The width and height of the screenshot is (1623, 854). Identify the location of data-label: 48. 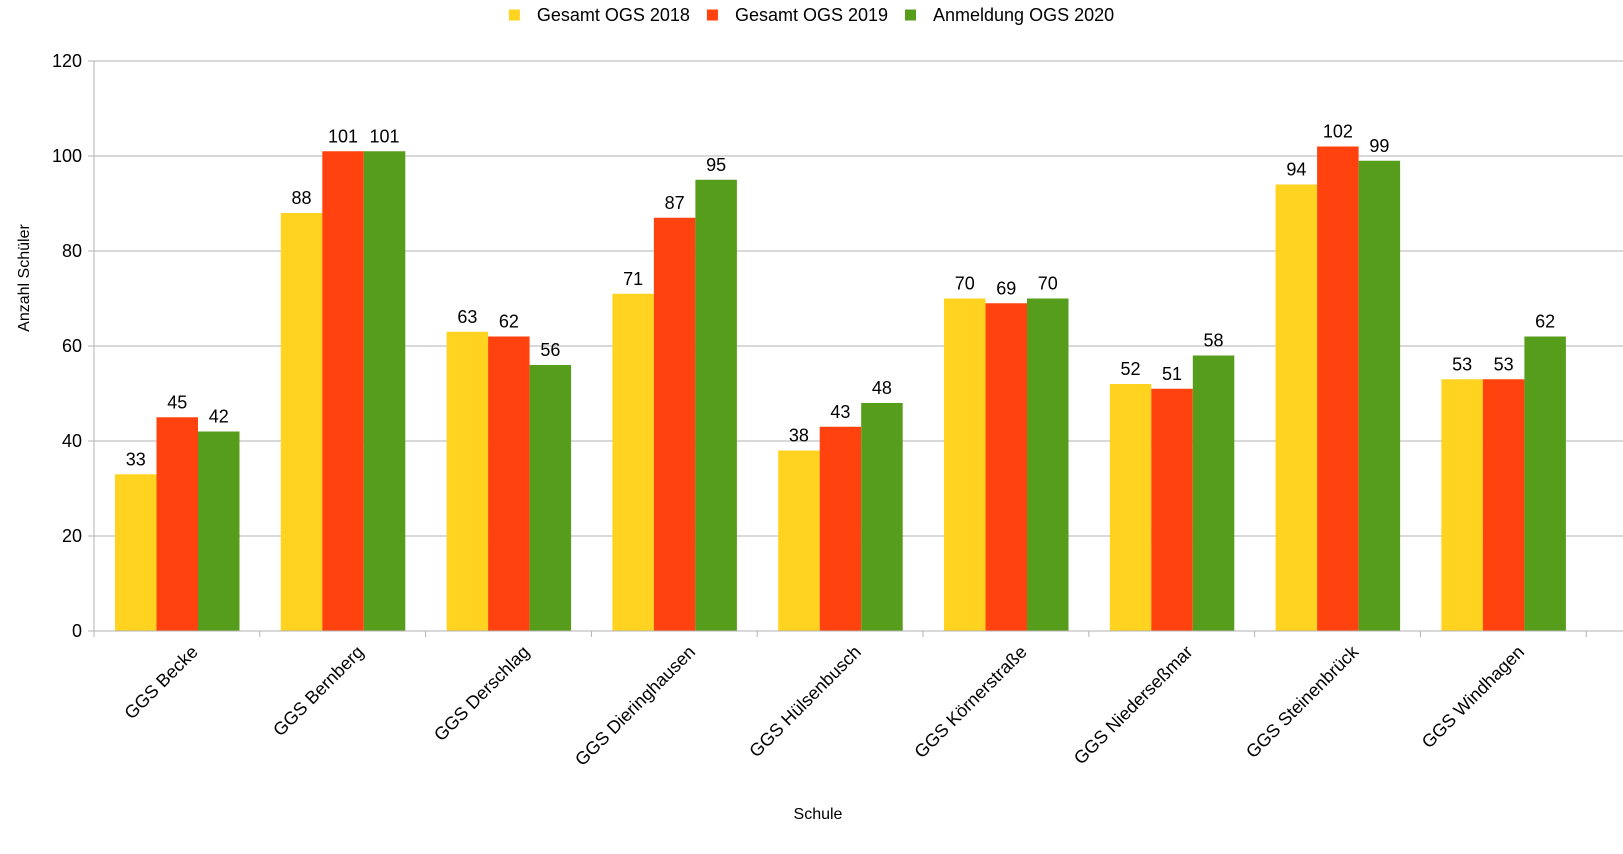
(882, 388).